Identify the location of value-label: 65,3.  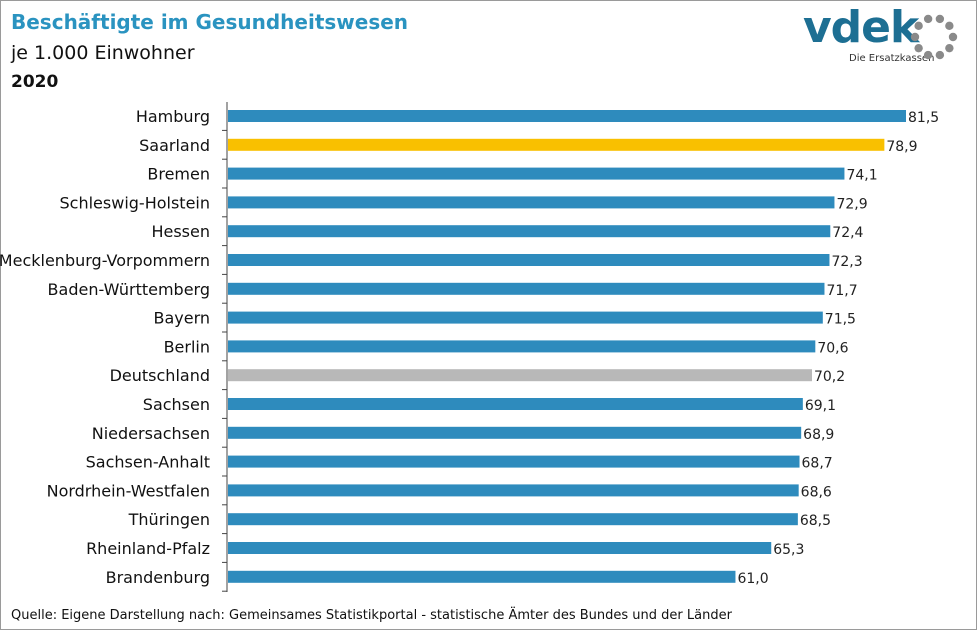
(788, 550).